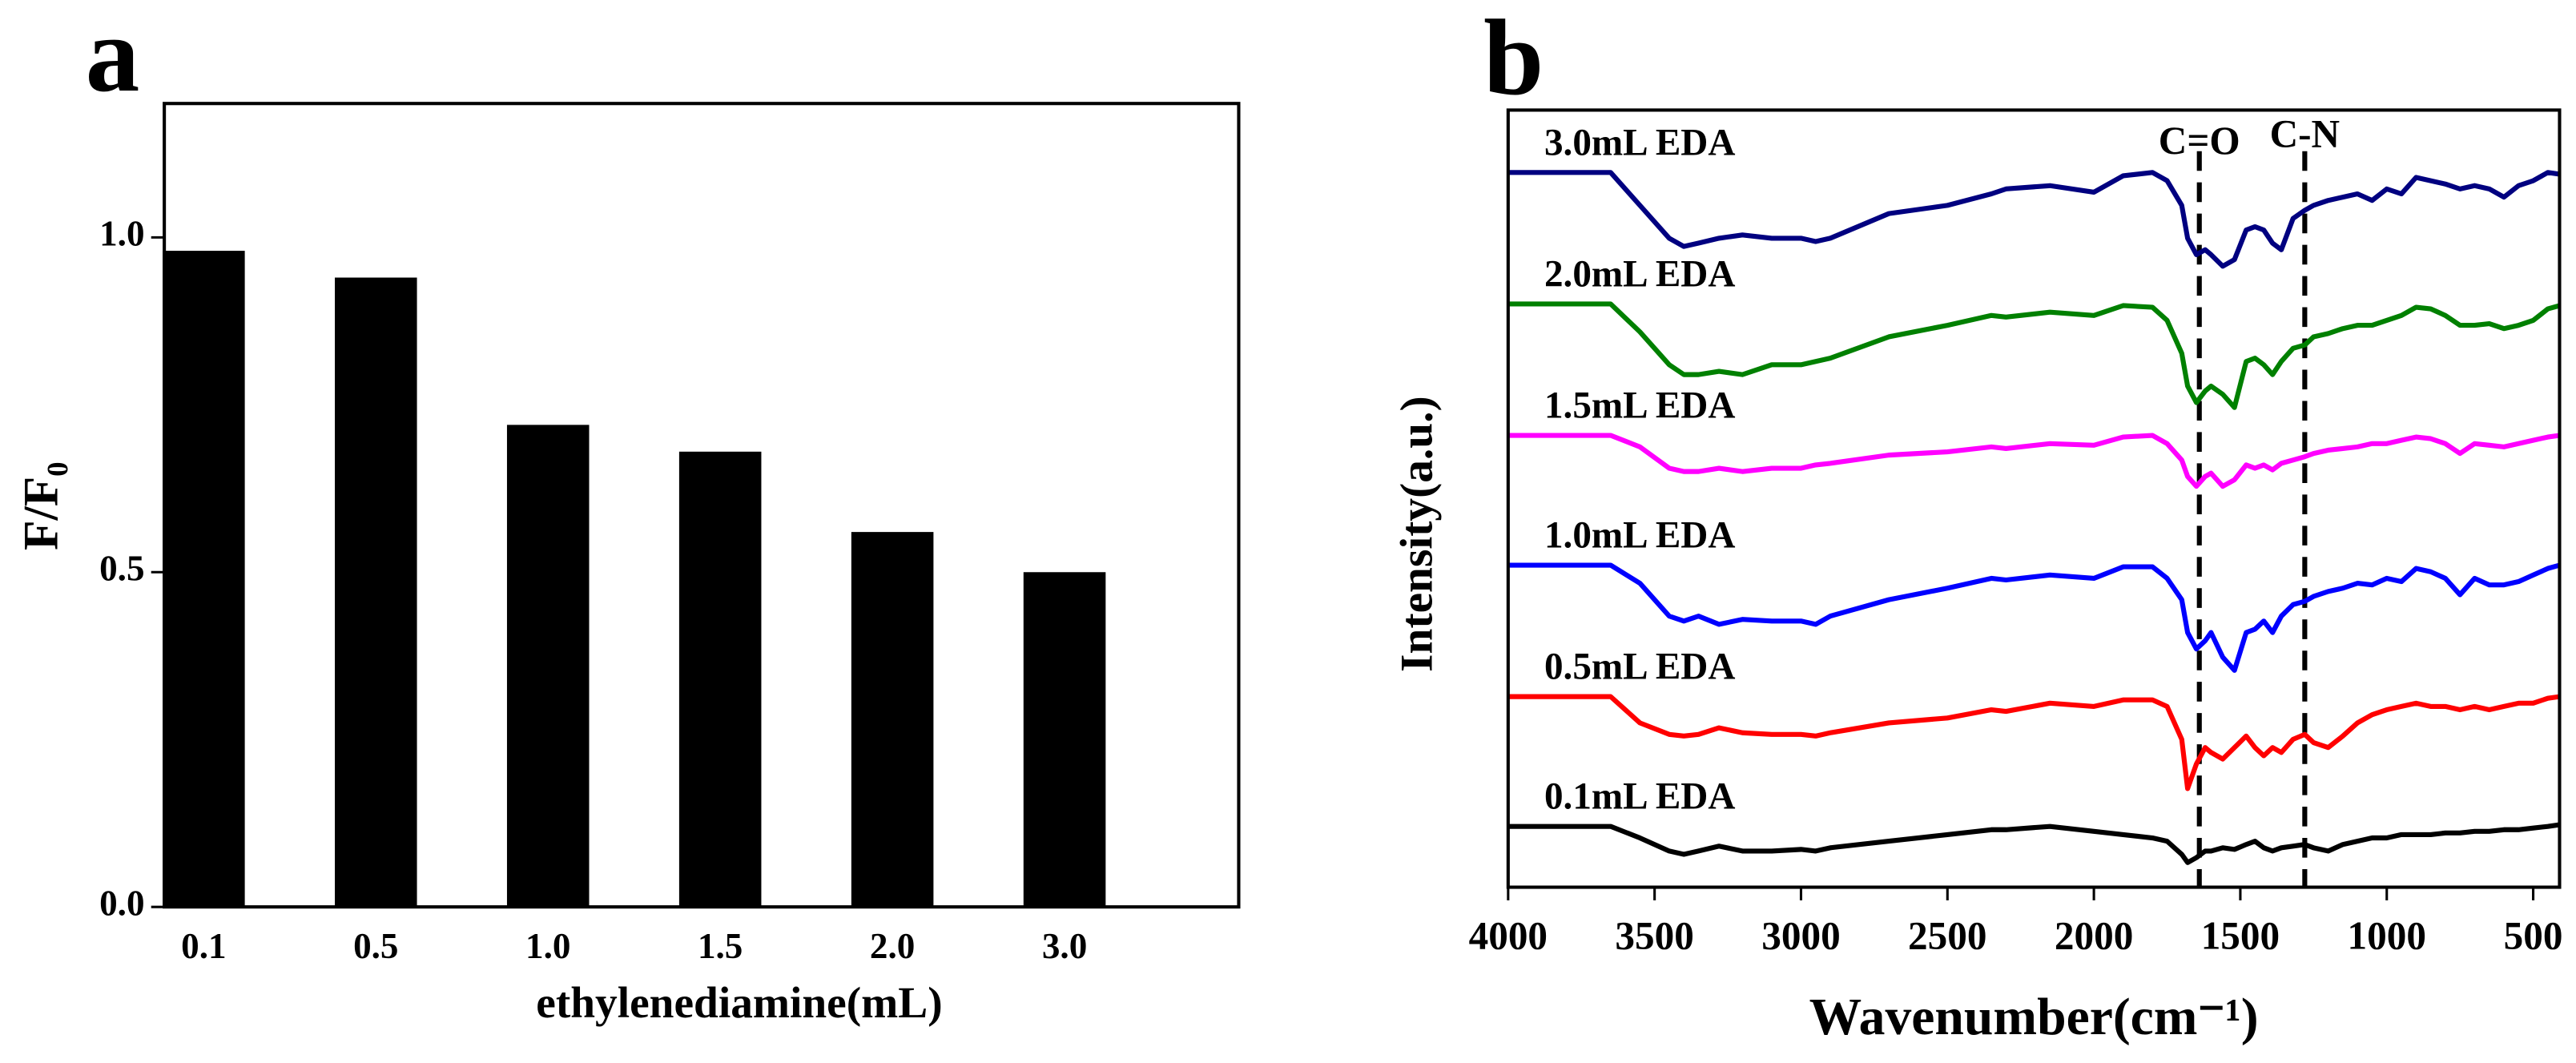 This screenshot has width=2576, height=1063. Describe the element at coordinates (1508, 935) in the screenshot. I see `x-tick-label: 4000` at that location.